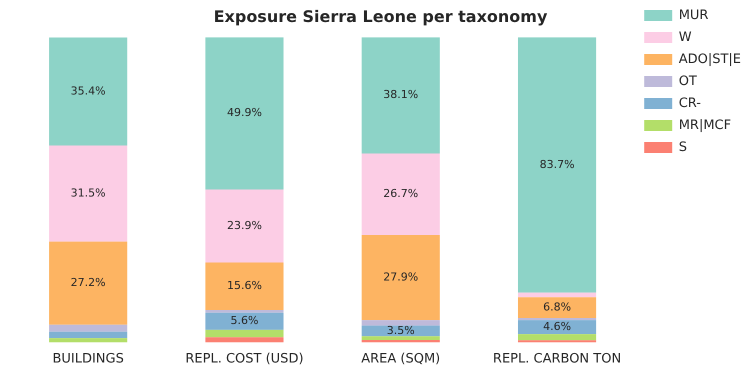  I want to click on data-label: 38.1%, so click(400, 95).